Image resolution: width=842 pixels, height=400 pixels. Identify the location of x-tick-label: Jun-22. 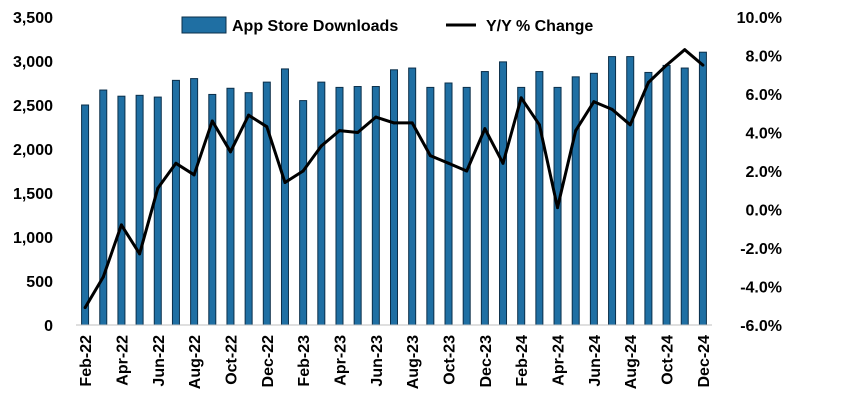
(159, 361).